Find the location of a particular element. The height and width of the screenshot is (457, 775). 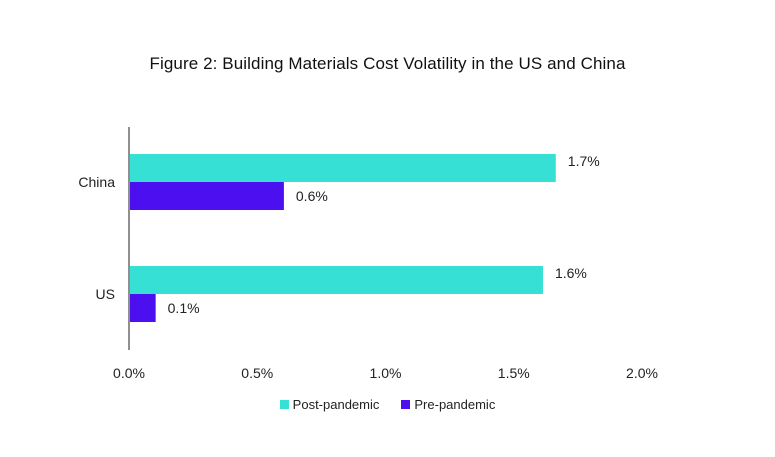

x-tick-label: 0.0% is located at coordinates (129, 373).